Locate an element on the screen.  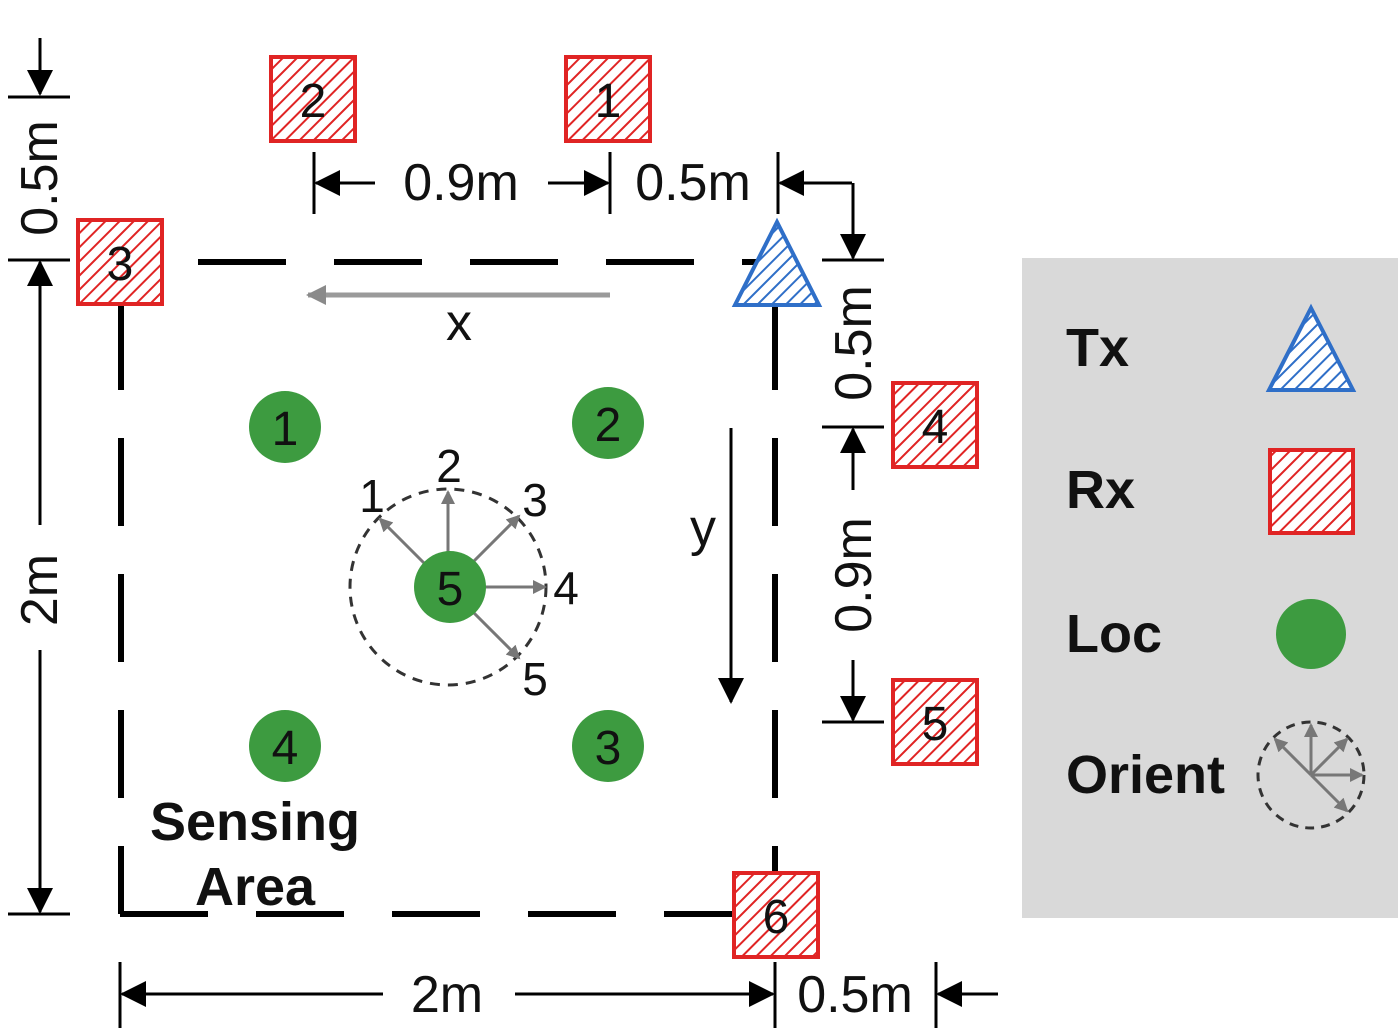
dim-rx1-to-tx: 0.5m is located at coordinates (693, 183).